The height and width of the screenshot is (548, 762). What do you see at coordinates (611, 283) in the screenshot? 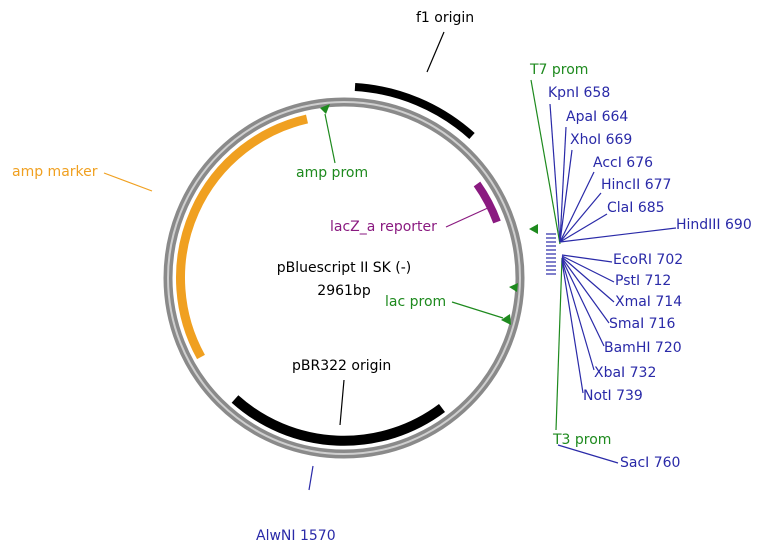
I see `site-lines` at bounding box center [611, 283].